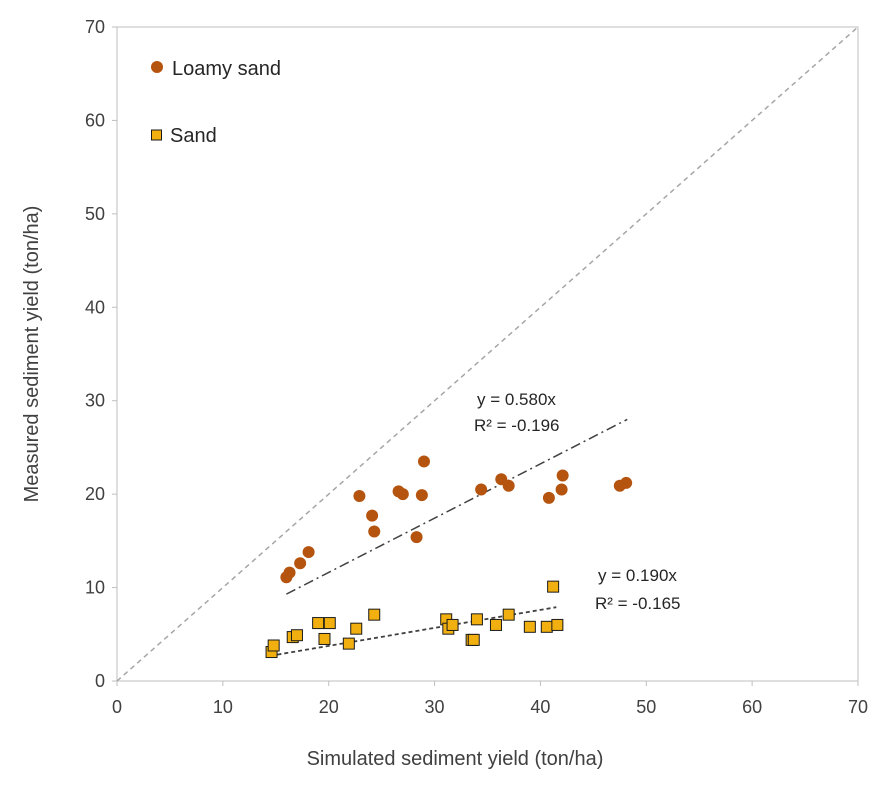  Describe the element at coordinates (517, 425) in the screenshot. I see `trend-r2-loamy-sand: R² = -0.196` at that location.